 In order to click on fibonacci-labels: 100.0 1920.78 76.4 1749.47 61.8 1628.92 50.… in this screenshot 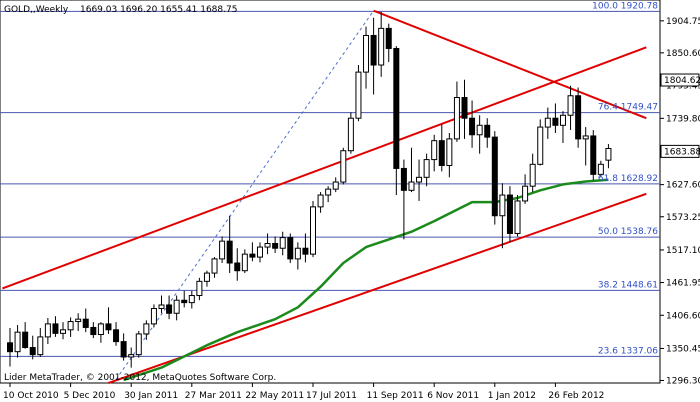, I will do `click(625, 178)`.